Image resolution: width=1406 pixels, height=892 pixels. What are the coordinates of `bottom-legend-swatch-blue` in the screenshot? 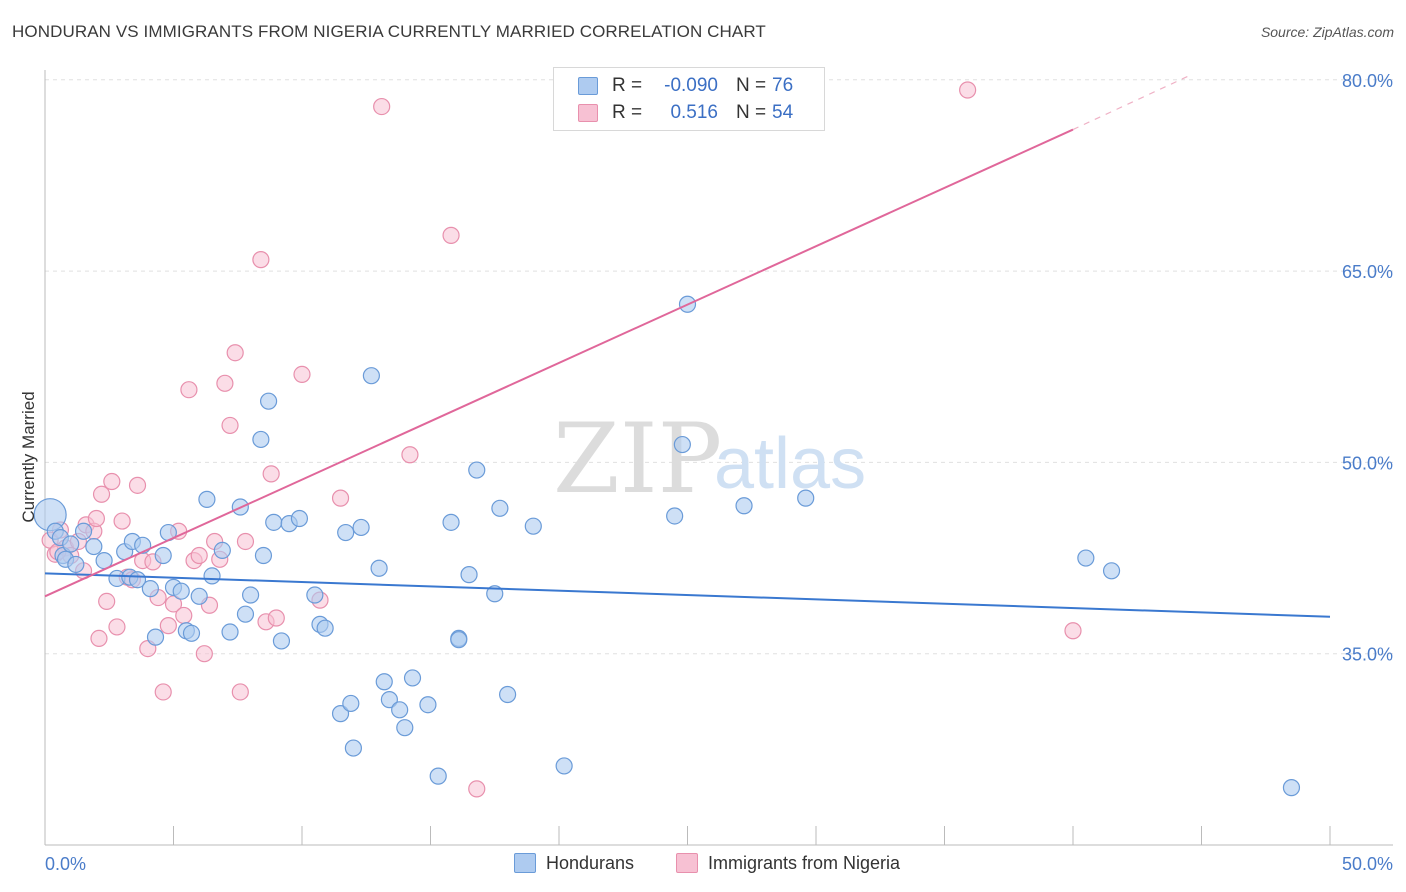 It's located at (525, 863).